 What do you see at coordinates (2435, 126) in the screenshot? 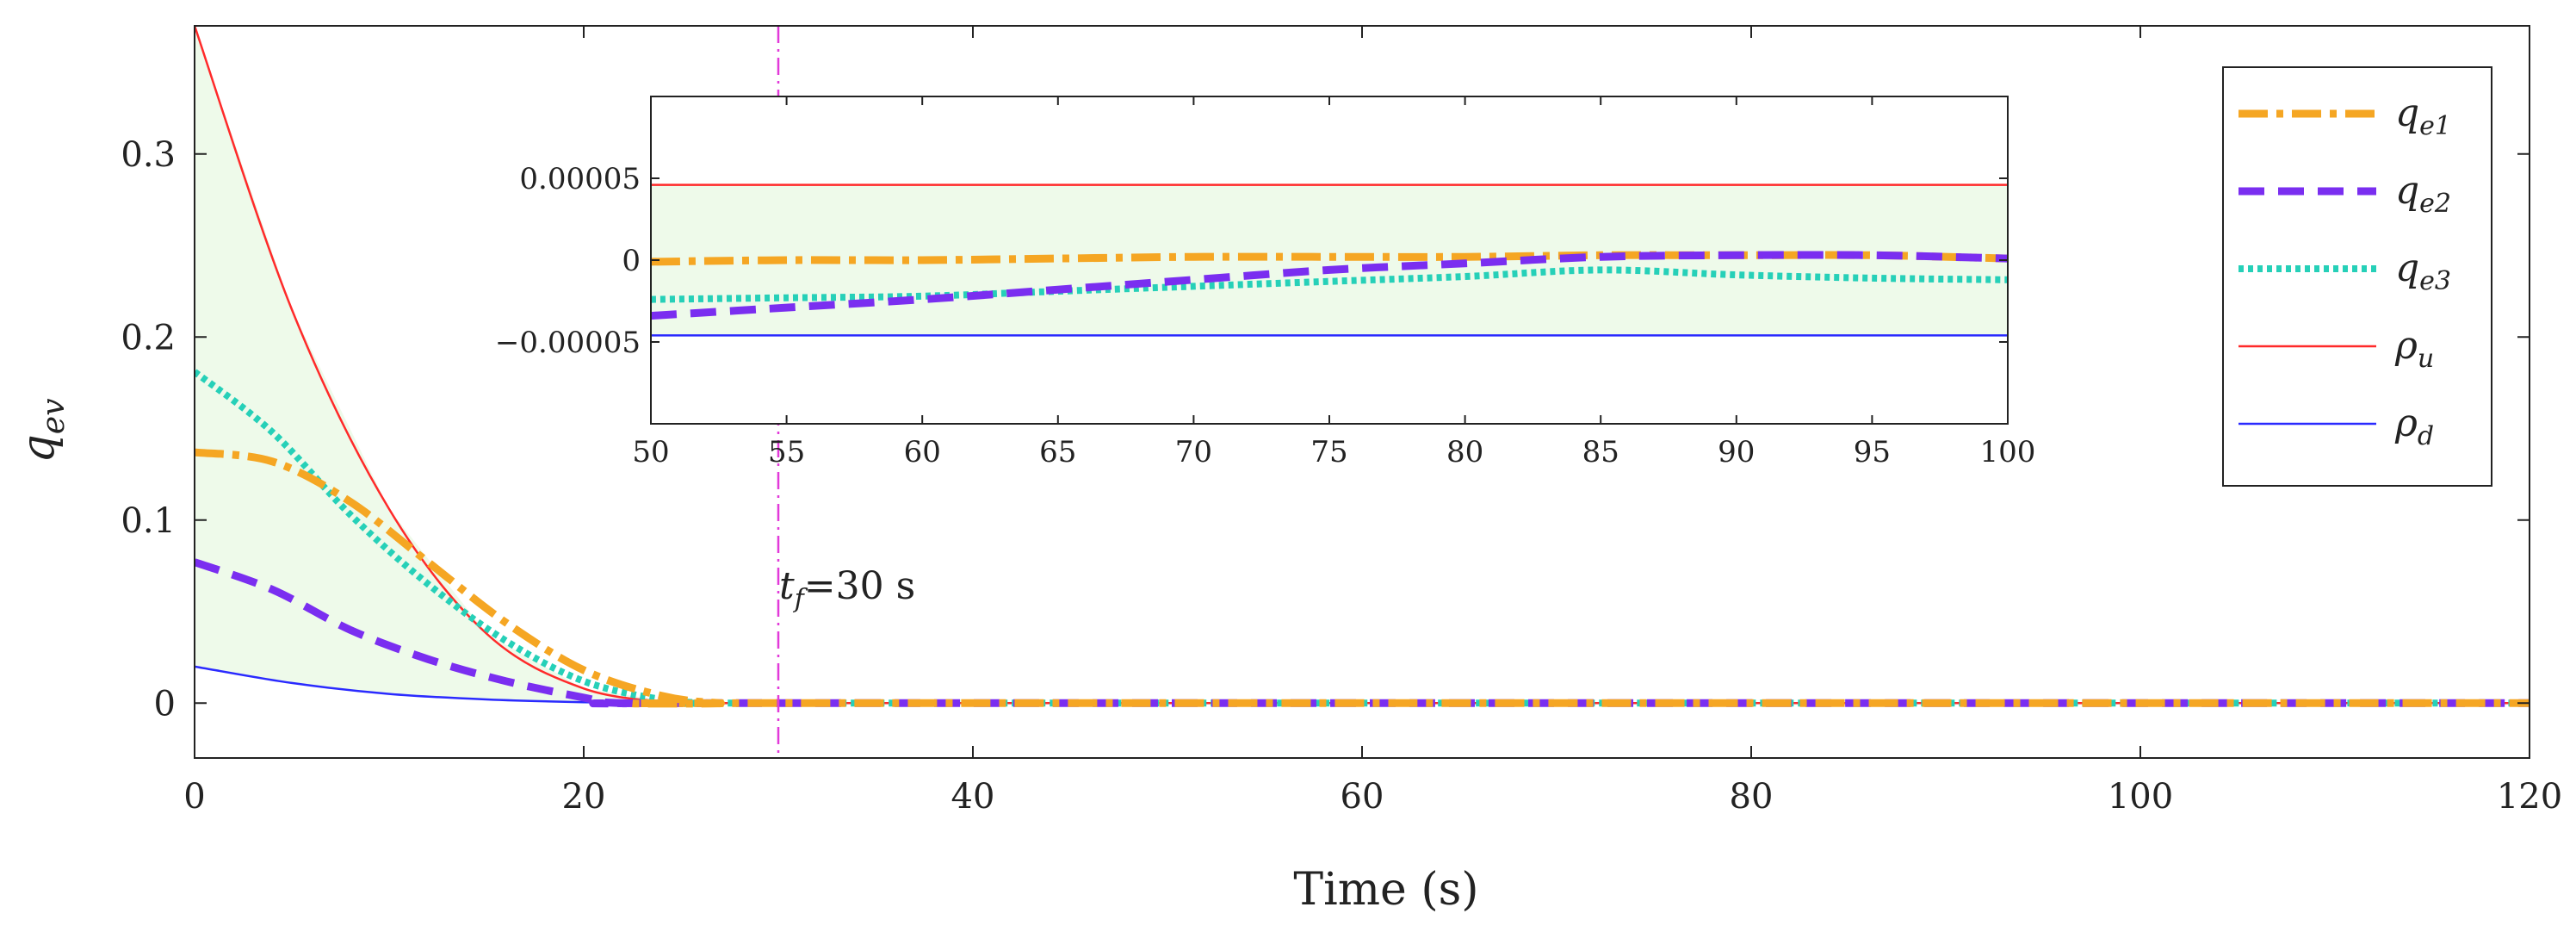
I see `legend-label-sub: e1` at bounding box center [2435, 126].